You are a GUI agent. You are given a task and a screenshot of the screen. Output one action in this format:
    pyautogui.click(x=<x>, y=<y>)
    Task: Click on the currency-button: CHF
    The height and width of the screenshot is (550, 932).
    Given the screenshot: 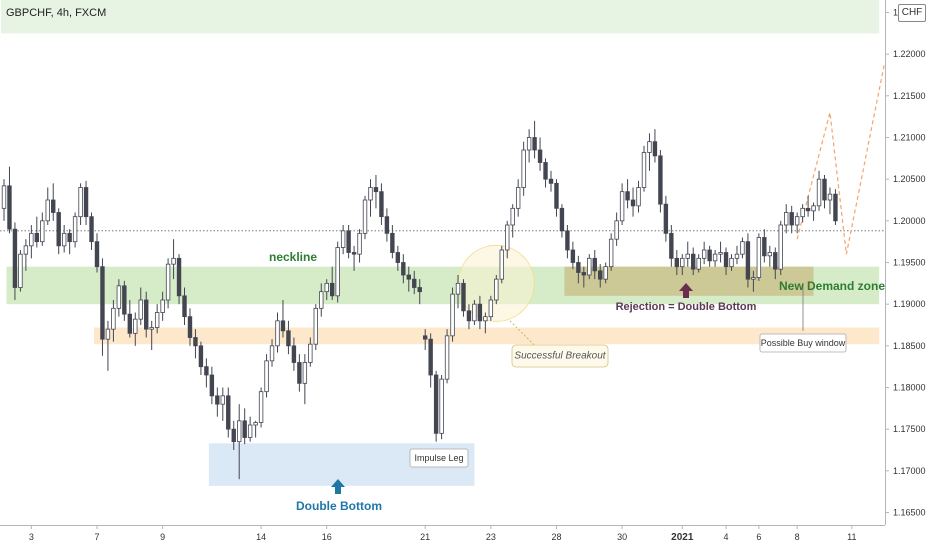 What is the action you would take?
    pyautogui.click(x=912, y=13)
    